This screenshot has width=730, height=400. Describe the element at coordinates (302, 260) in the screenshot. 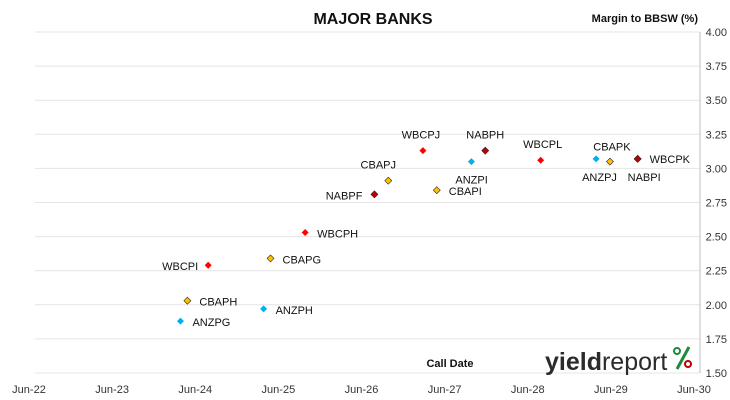

I see `point-label-cbapg: CBAPG` at that location.